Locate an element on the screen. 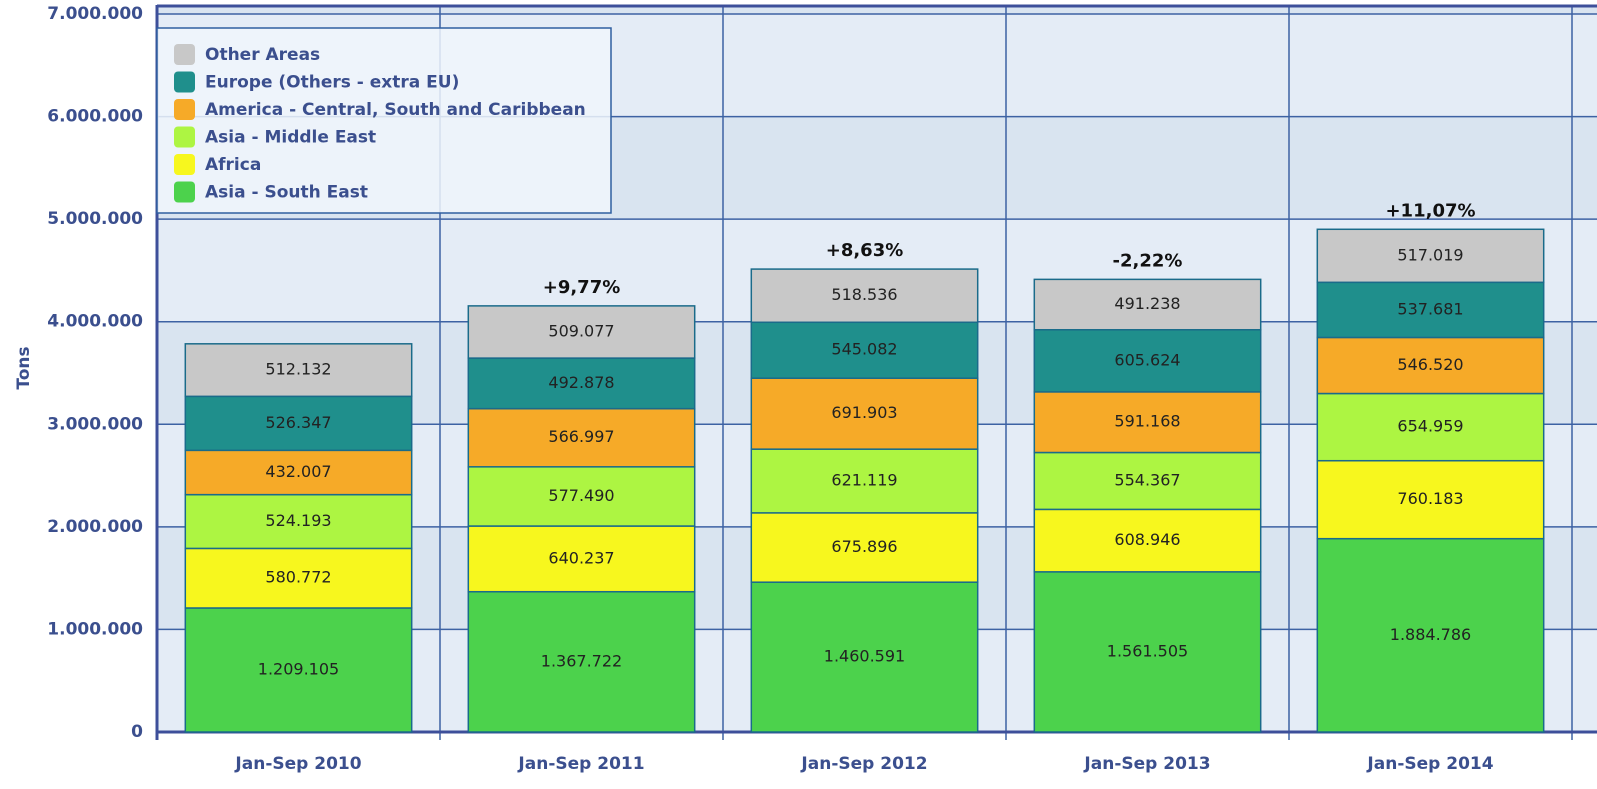  data-label: 621.119 is located at coordinates (864, 480).